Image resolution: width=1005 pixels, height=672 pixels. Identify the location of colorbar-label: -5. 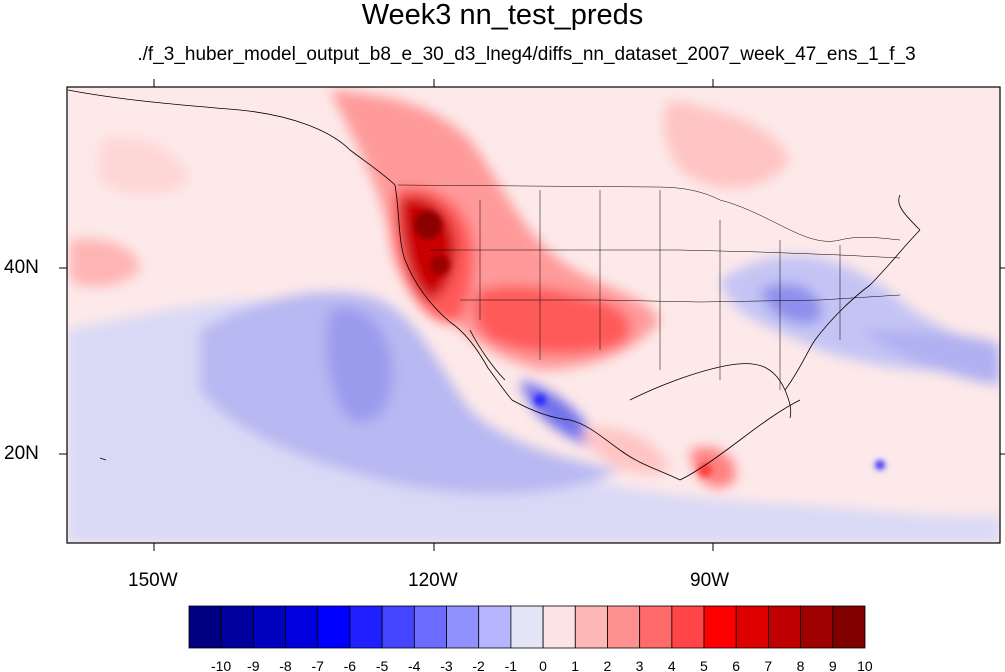
(382, 665).